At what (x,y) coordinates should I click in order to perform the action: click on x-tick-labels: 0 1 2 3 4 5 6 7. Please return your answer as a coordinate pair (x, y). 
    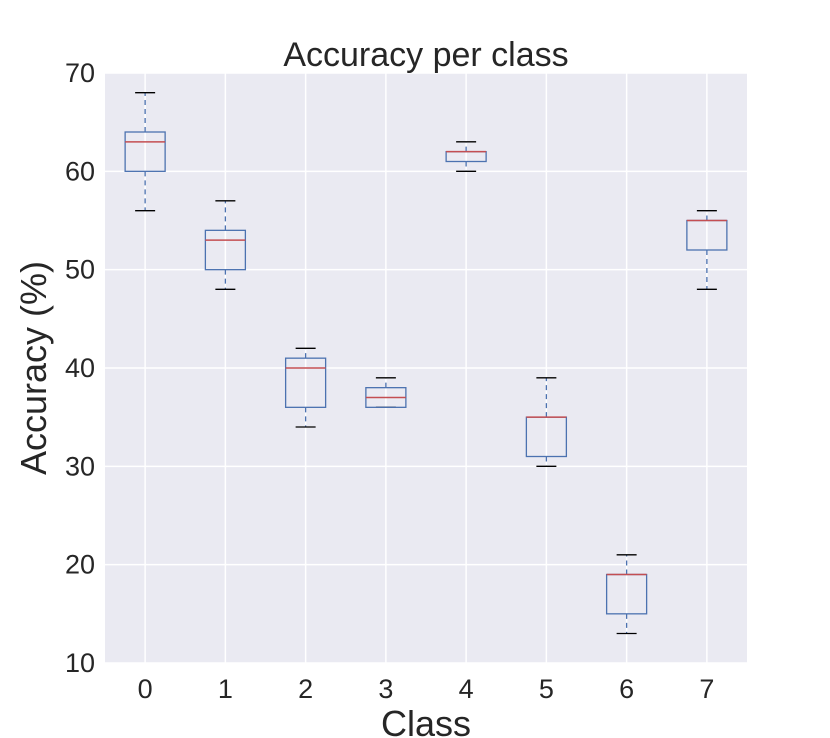
    Looking at the image, I should click on (426, 689).